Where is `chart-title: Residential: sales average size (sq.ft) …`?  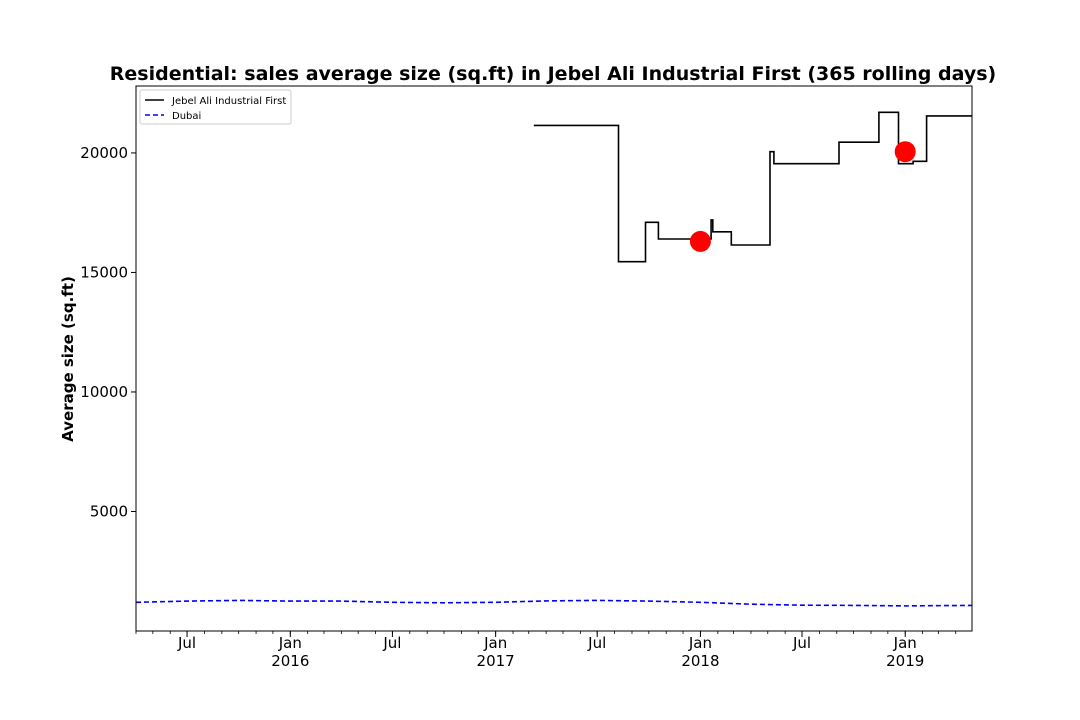
chart-title: Residential: sales average size (sq.ft) … is located at coordinates (553, 74).